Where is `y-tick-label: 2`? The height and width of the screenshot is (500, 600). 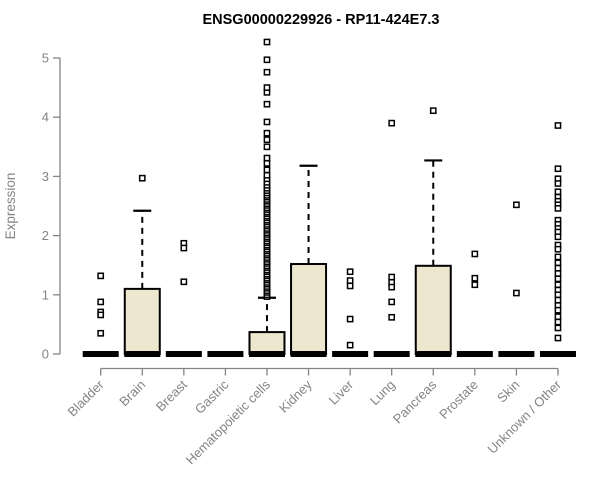 y-tick-label: 2 is located at coordinates (45, 235).